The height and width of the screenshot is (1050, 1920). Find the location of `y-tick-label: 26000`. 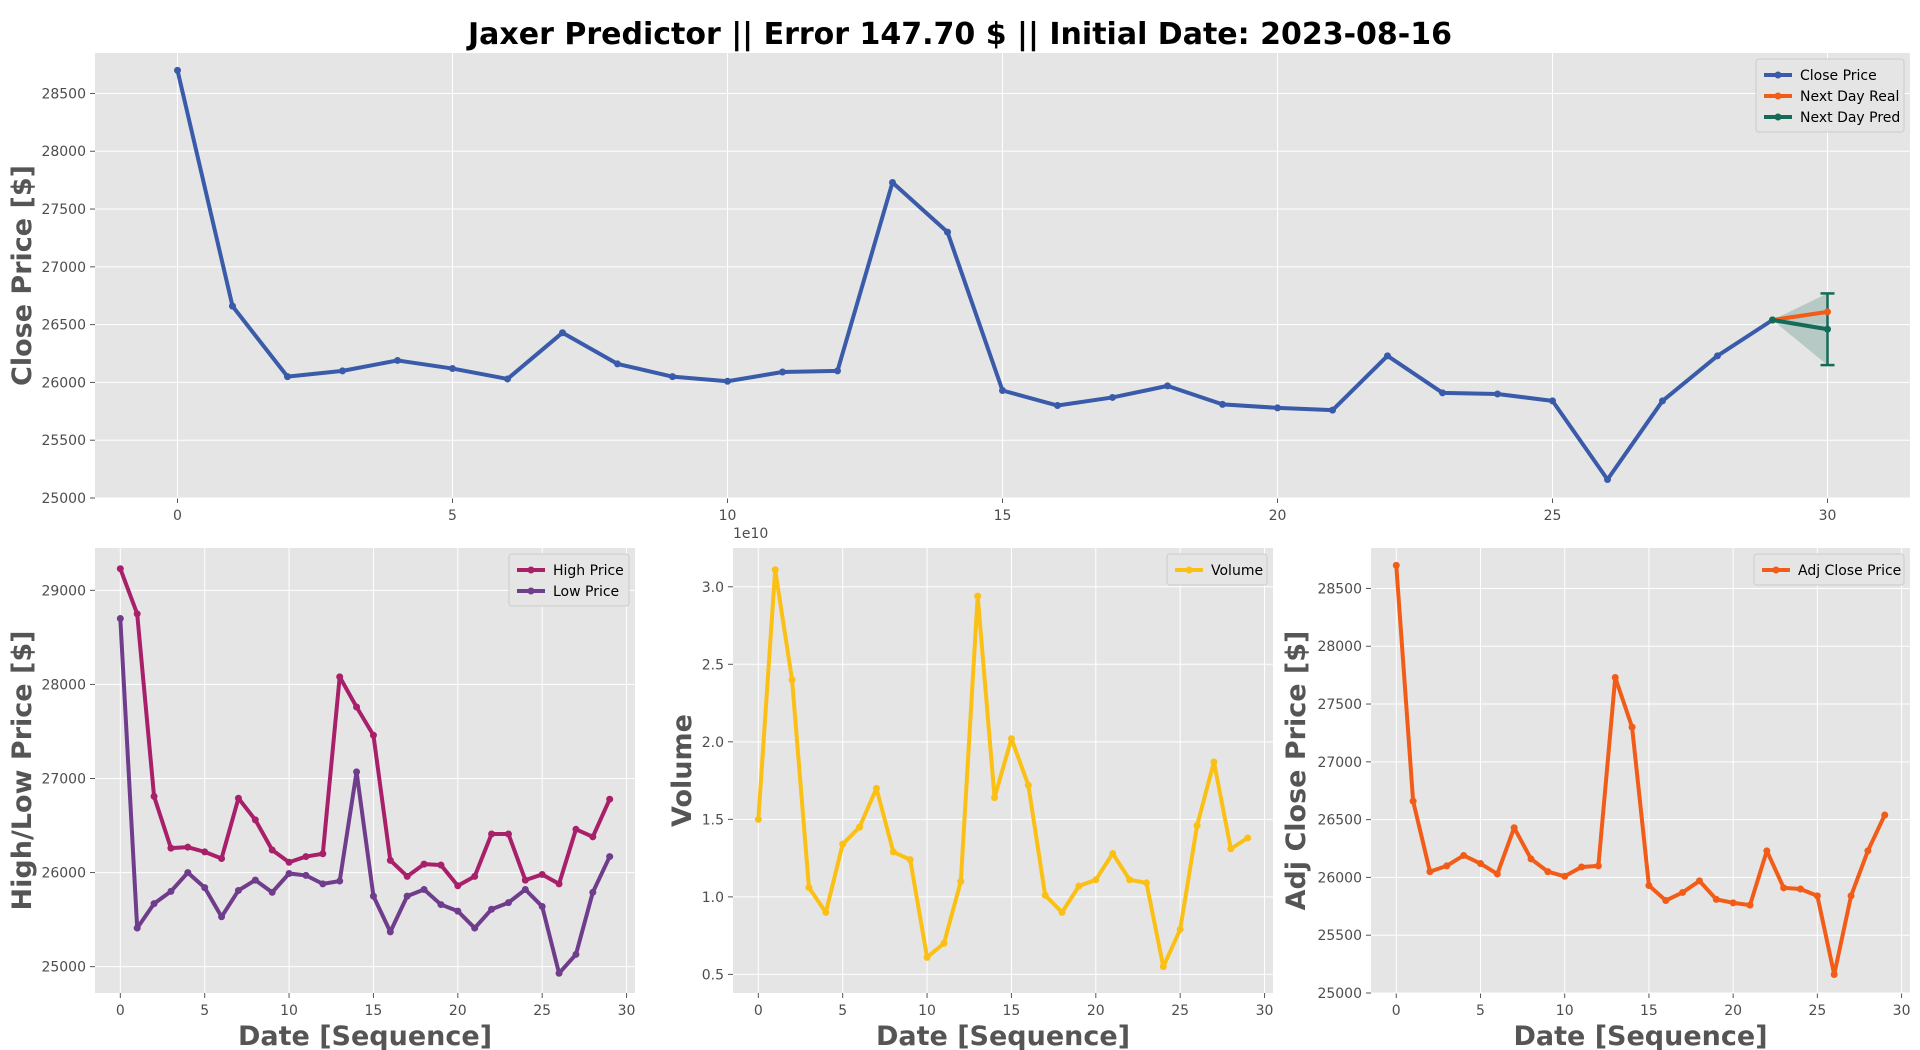

y-tick-label: 26000 is located at coordinates (1339, 878).